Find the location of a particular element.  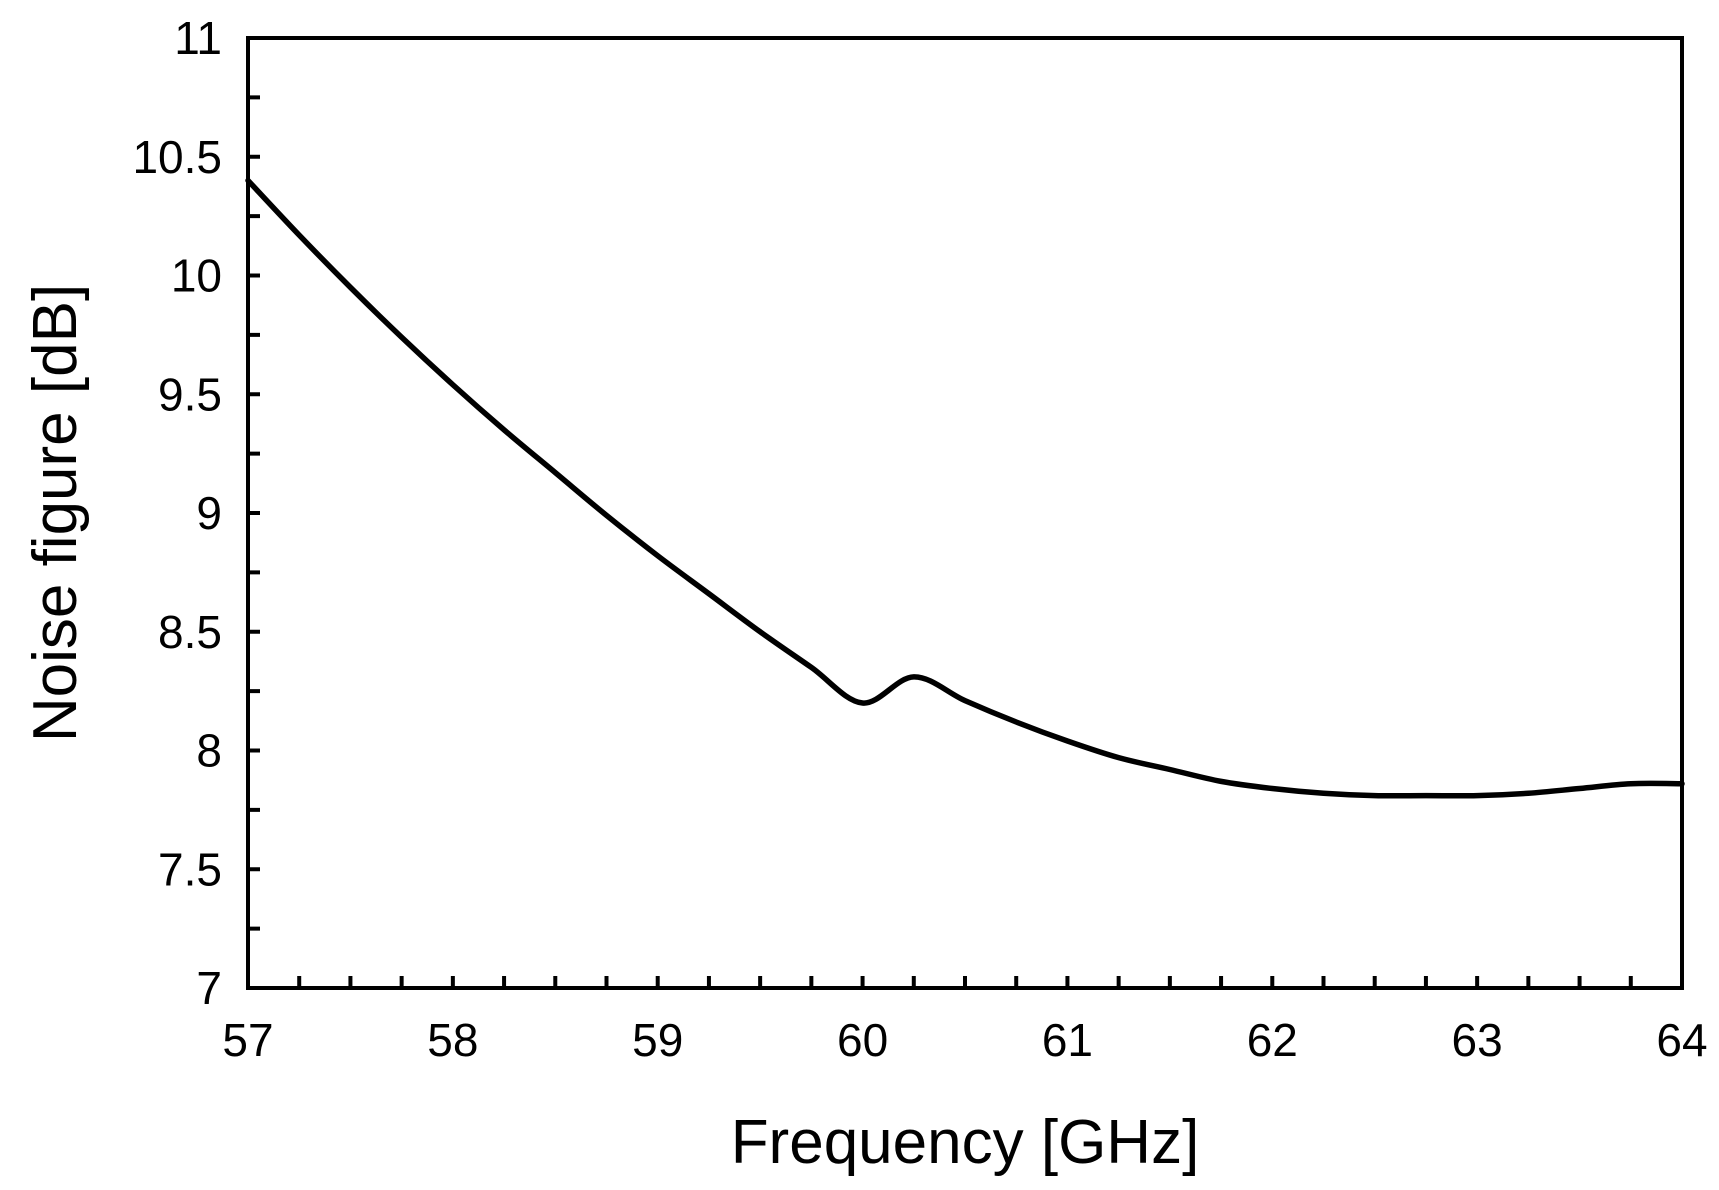

y-tick-label: 10.5 is located at coordinates (177, 157).